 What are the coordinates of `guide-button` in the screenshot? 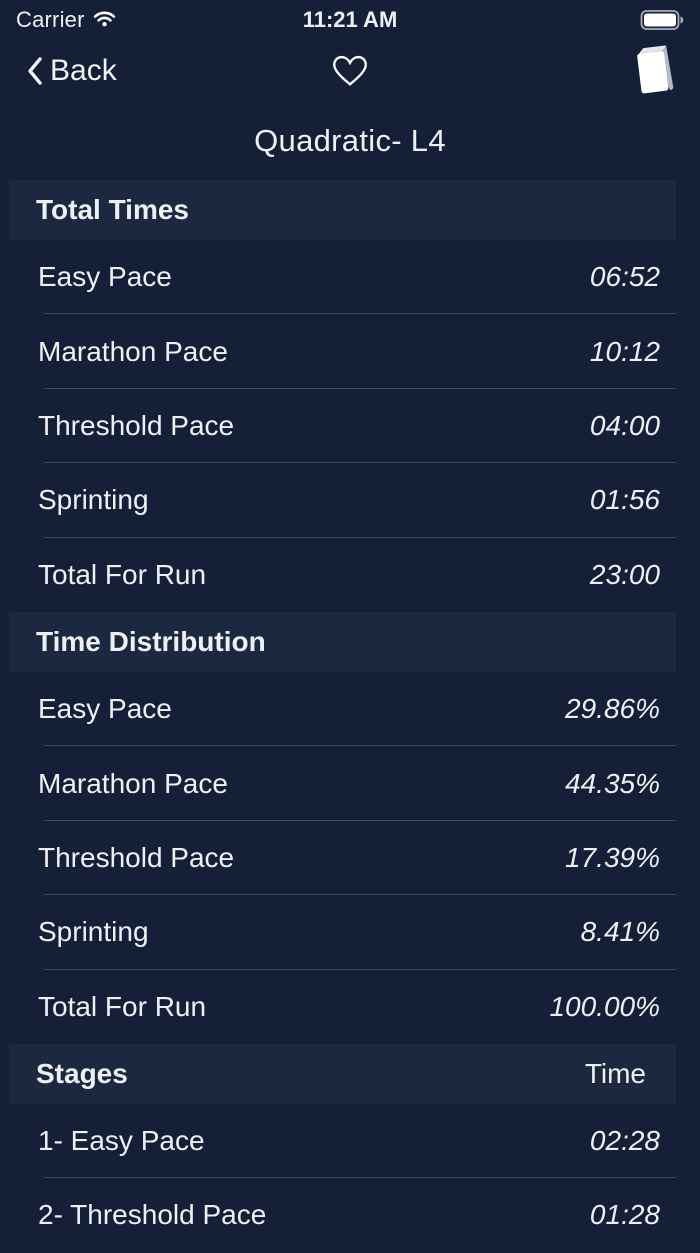 It's located at (654, 70).